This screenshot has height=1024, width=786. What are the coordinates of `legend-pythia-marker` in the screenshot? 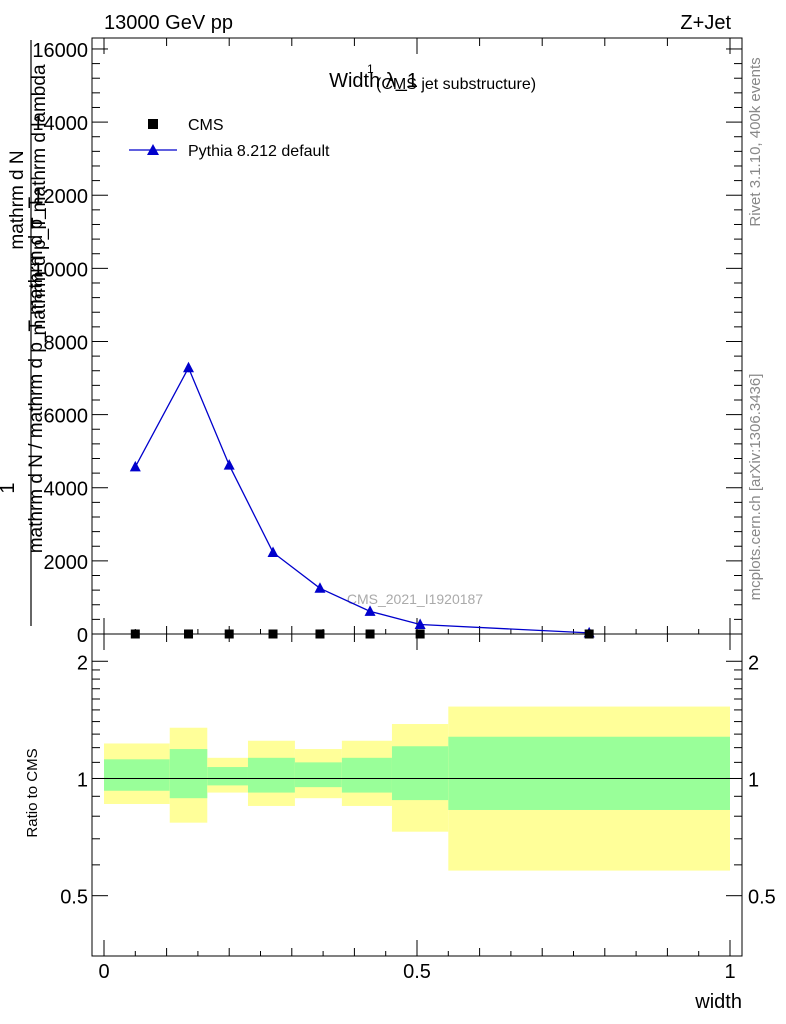 It's located at (153, 149).